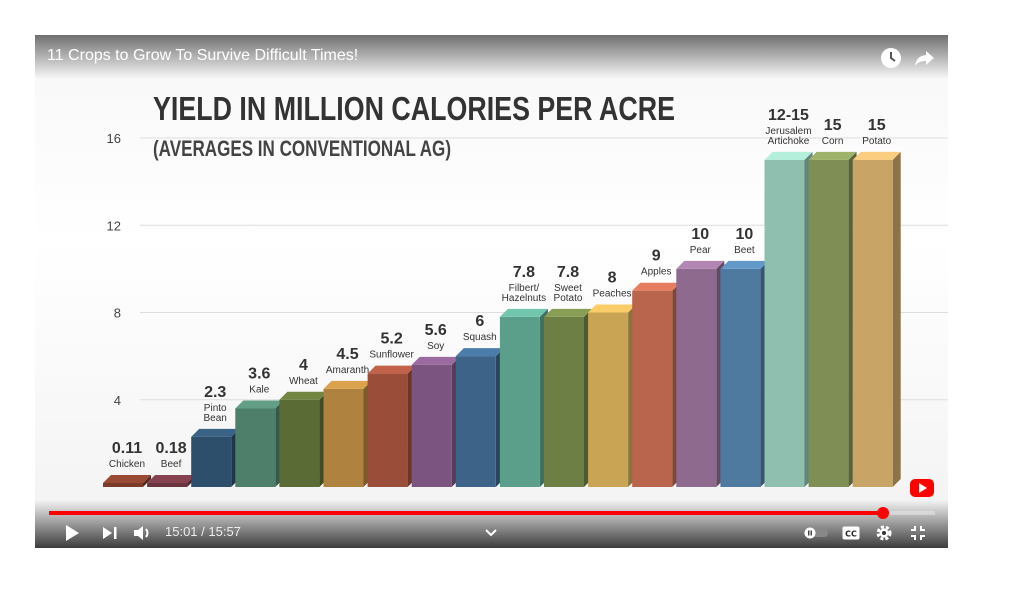 The width and height of the screenshot is (1024, 603). Describe the element at coordinates (391, 339) in the screenshot. I see `value-label: 5.2` at that location.